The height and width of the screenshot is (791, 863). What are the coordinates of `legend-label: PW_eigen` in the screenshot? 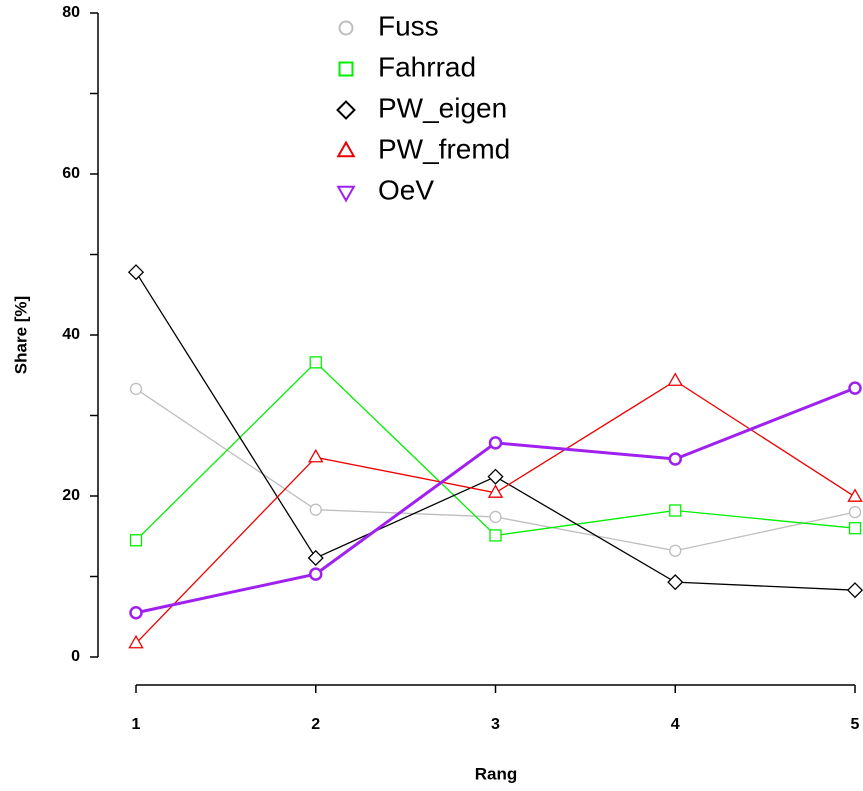 It's located at (442, 107).